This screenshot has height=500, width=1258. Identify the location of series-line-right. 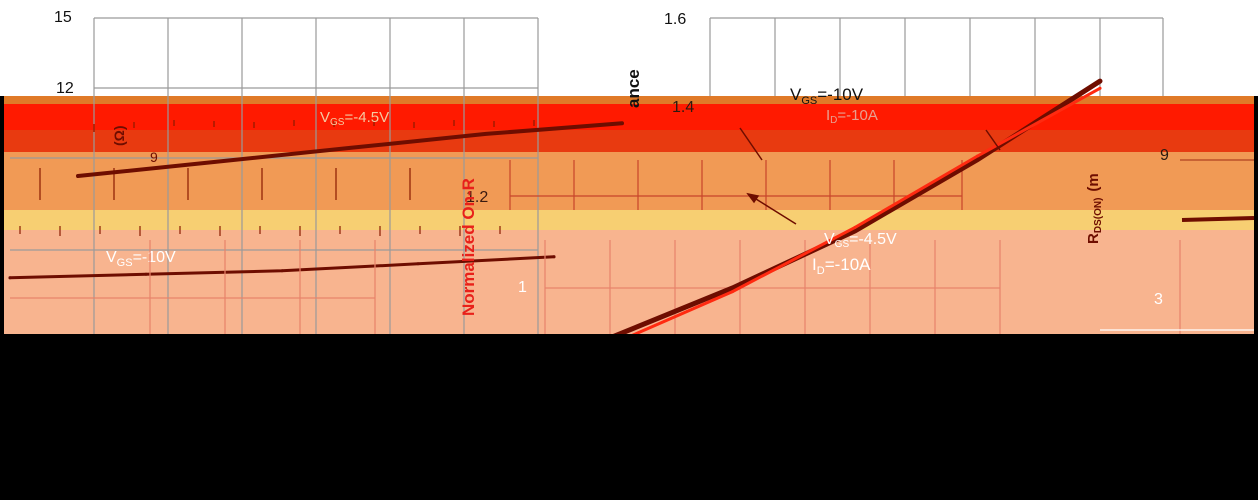
(1218, 219).